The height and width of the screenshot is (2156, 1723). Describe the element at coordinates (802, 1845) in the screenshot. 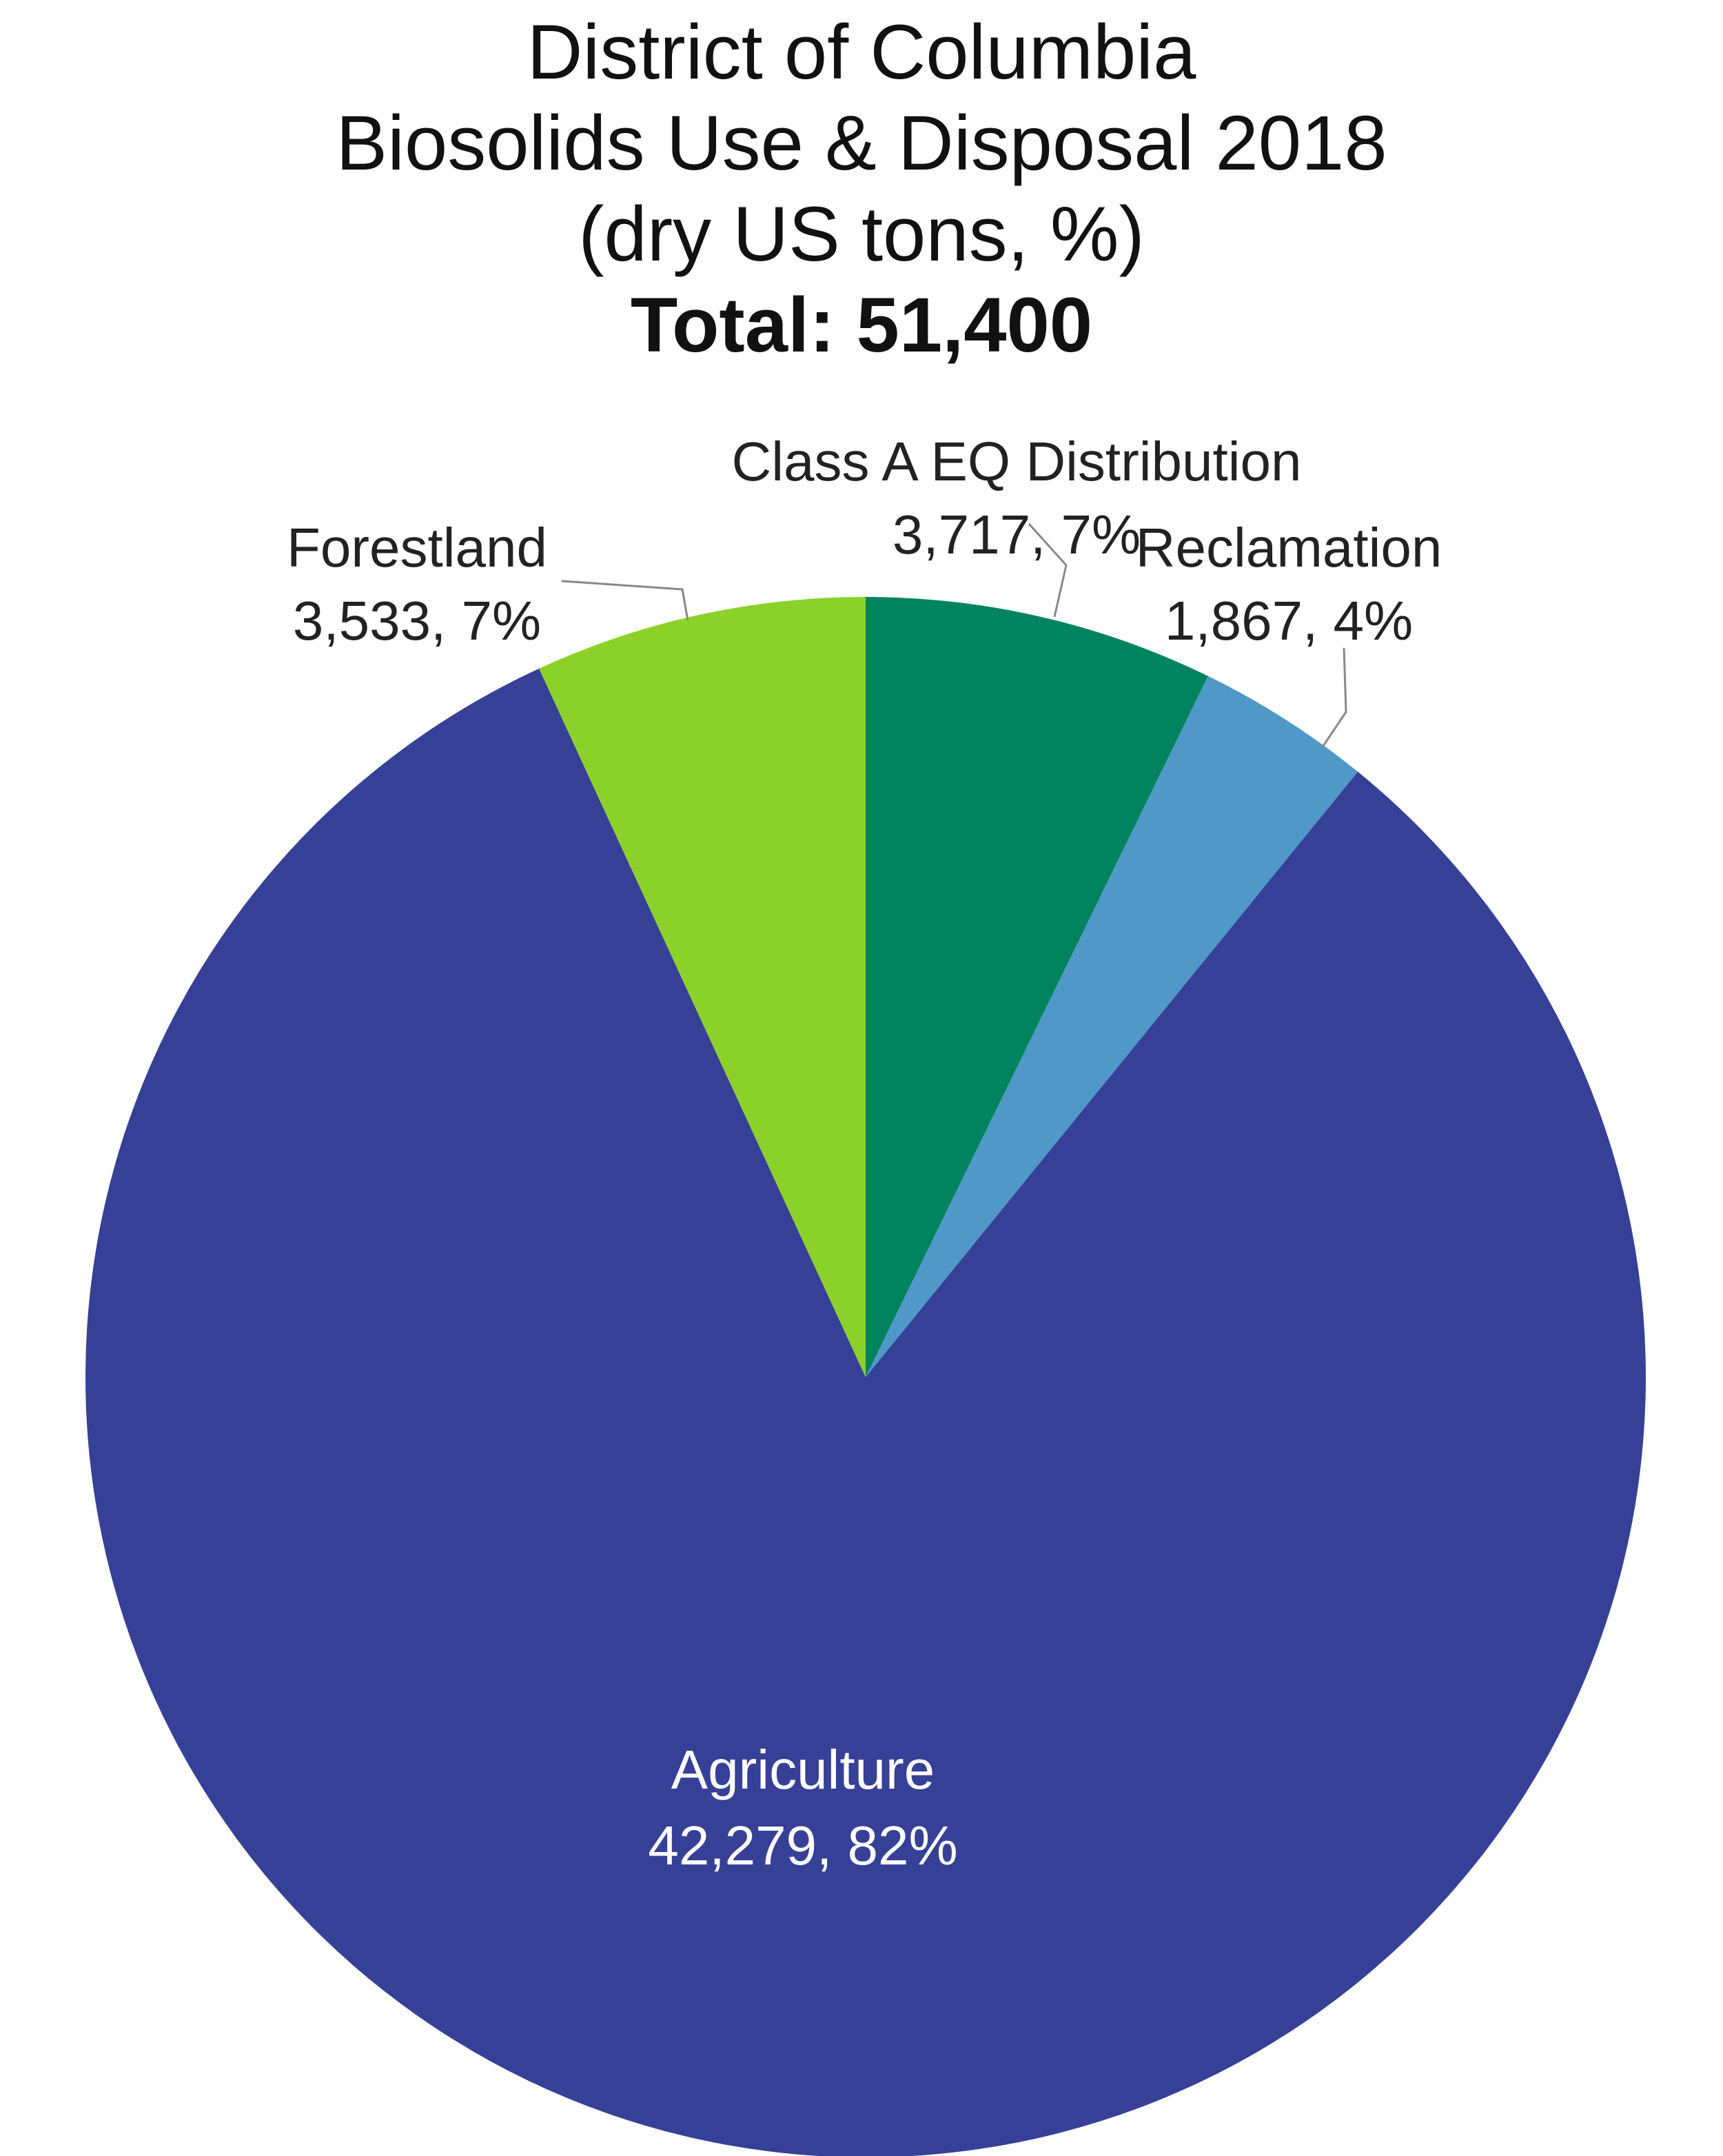

I see `slice-value-agriculture: 42,279, 82%` at that location.